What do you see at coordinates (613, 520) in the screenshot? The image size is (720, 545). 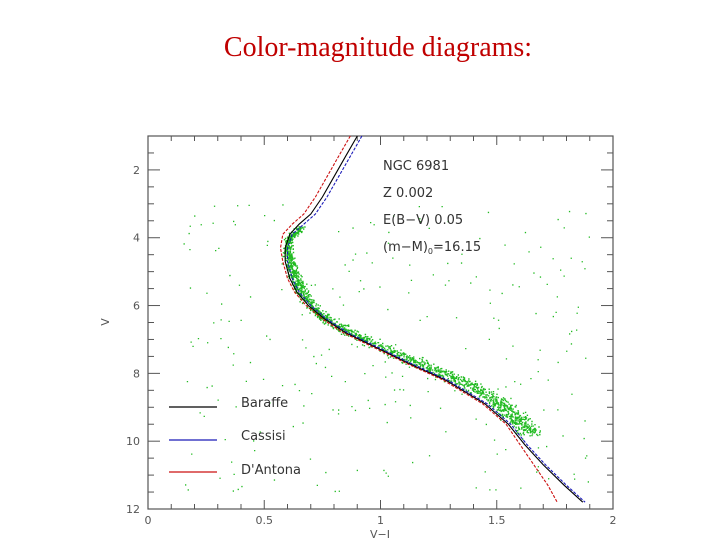 I see `x-tick-label: 2` at bounding box center [613, 520].